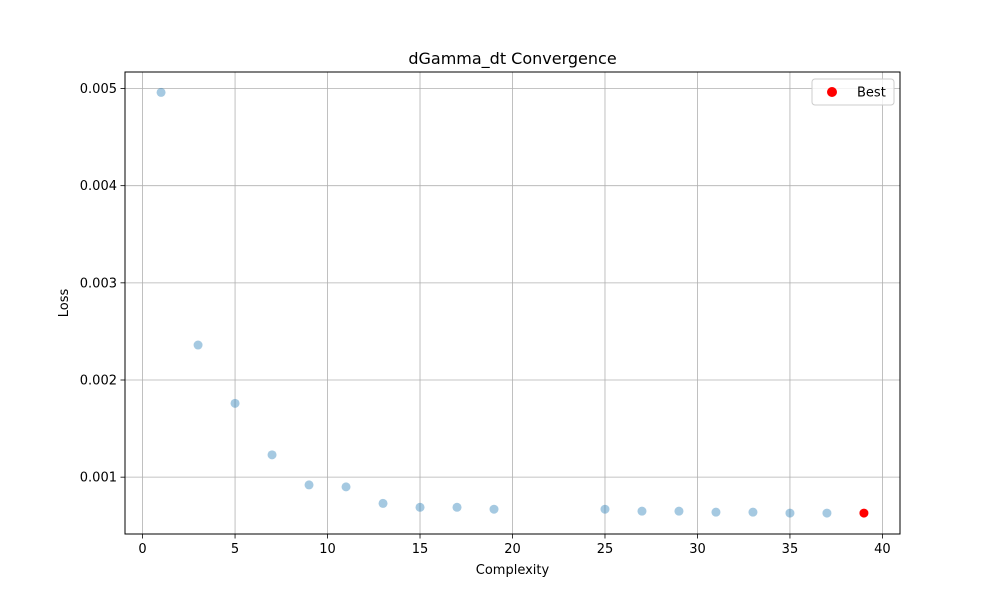 This screenshot has width=1000, height=604. I want to click on y-tick-label: 0.001, so click(98, 478).